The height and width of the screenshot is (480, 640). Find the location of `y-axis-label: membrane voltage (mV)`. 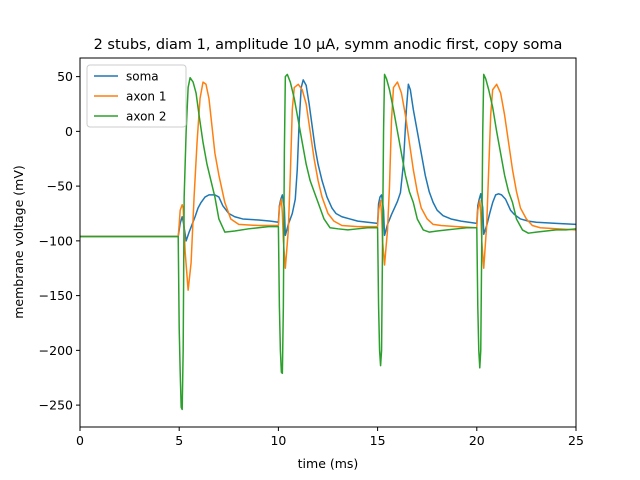

y-axis-label: membrane voltage (mV) is located at coordinates (18, 242).